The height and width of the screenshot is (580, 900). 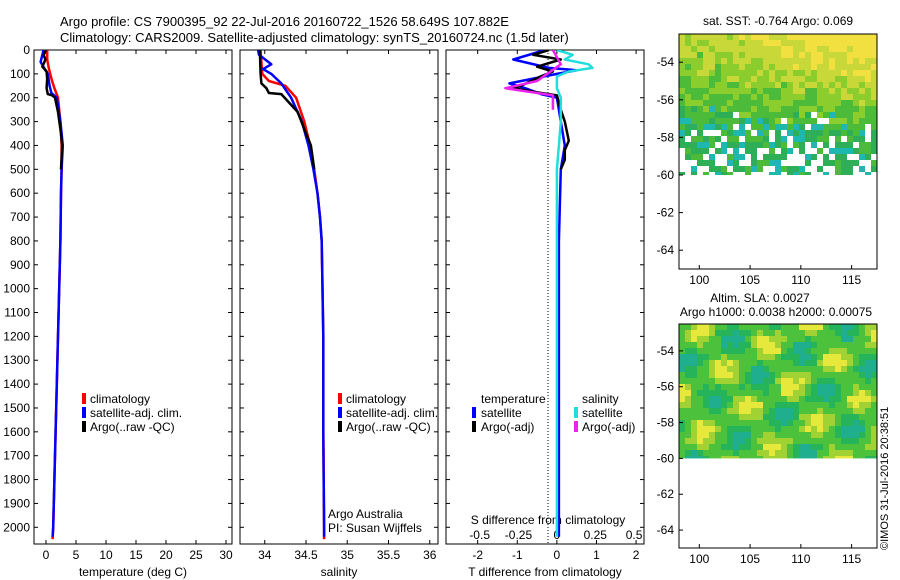 I want to click on sla-map-frame, so click(x=778, y=436).